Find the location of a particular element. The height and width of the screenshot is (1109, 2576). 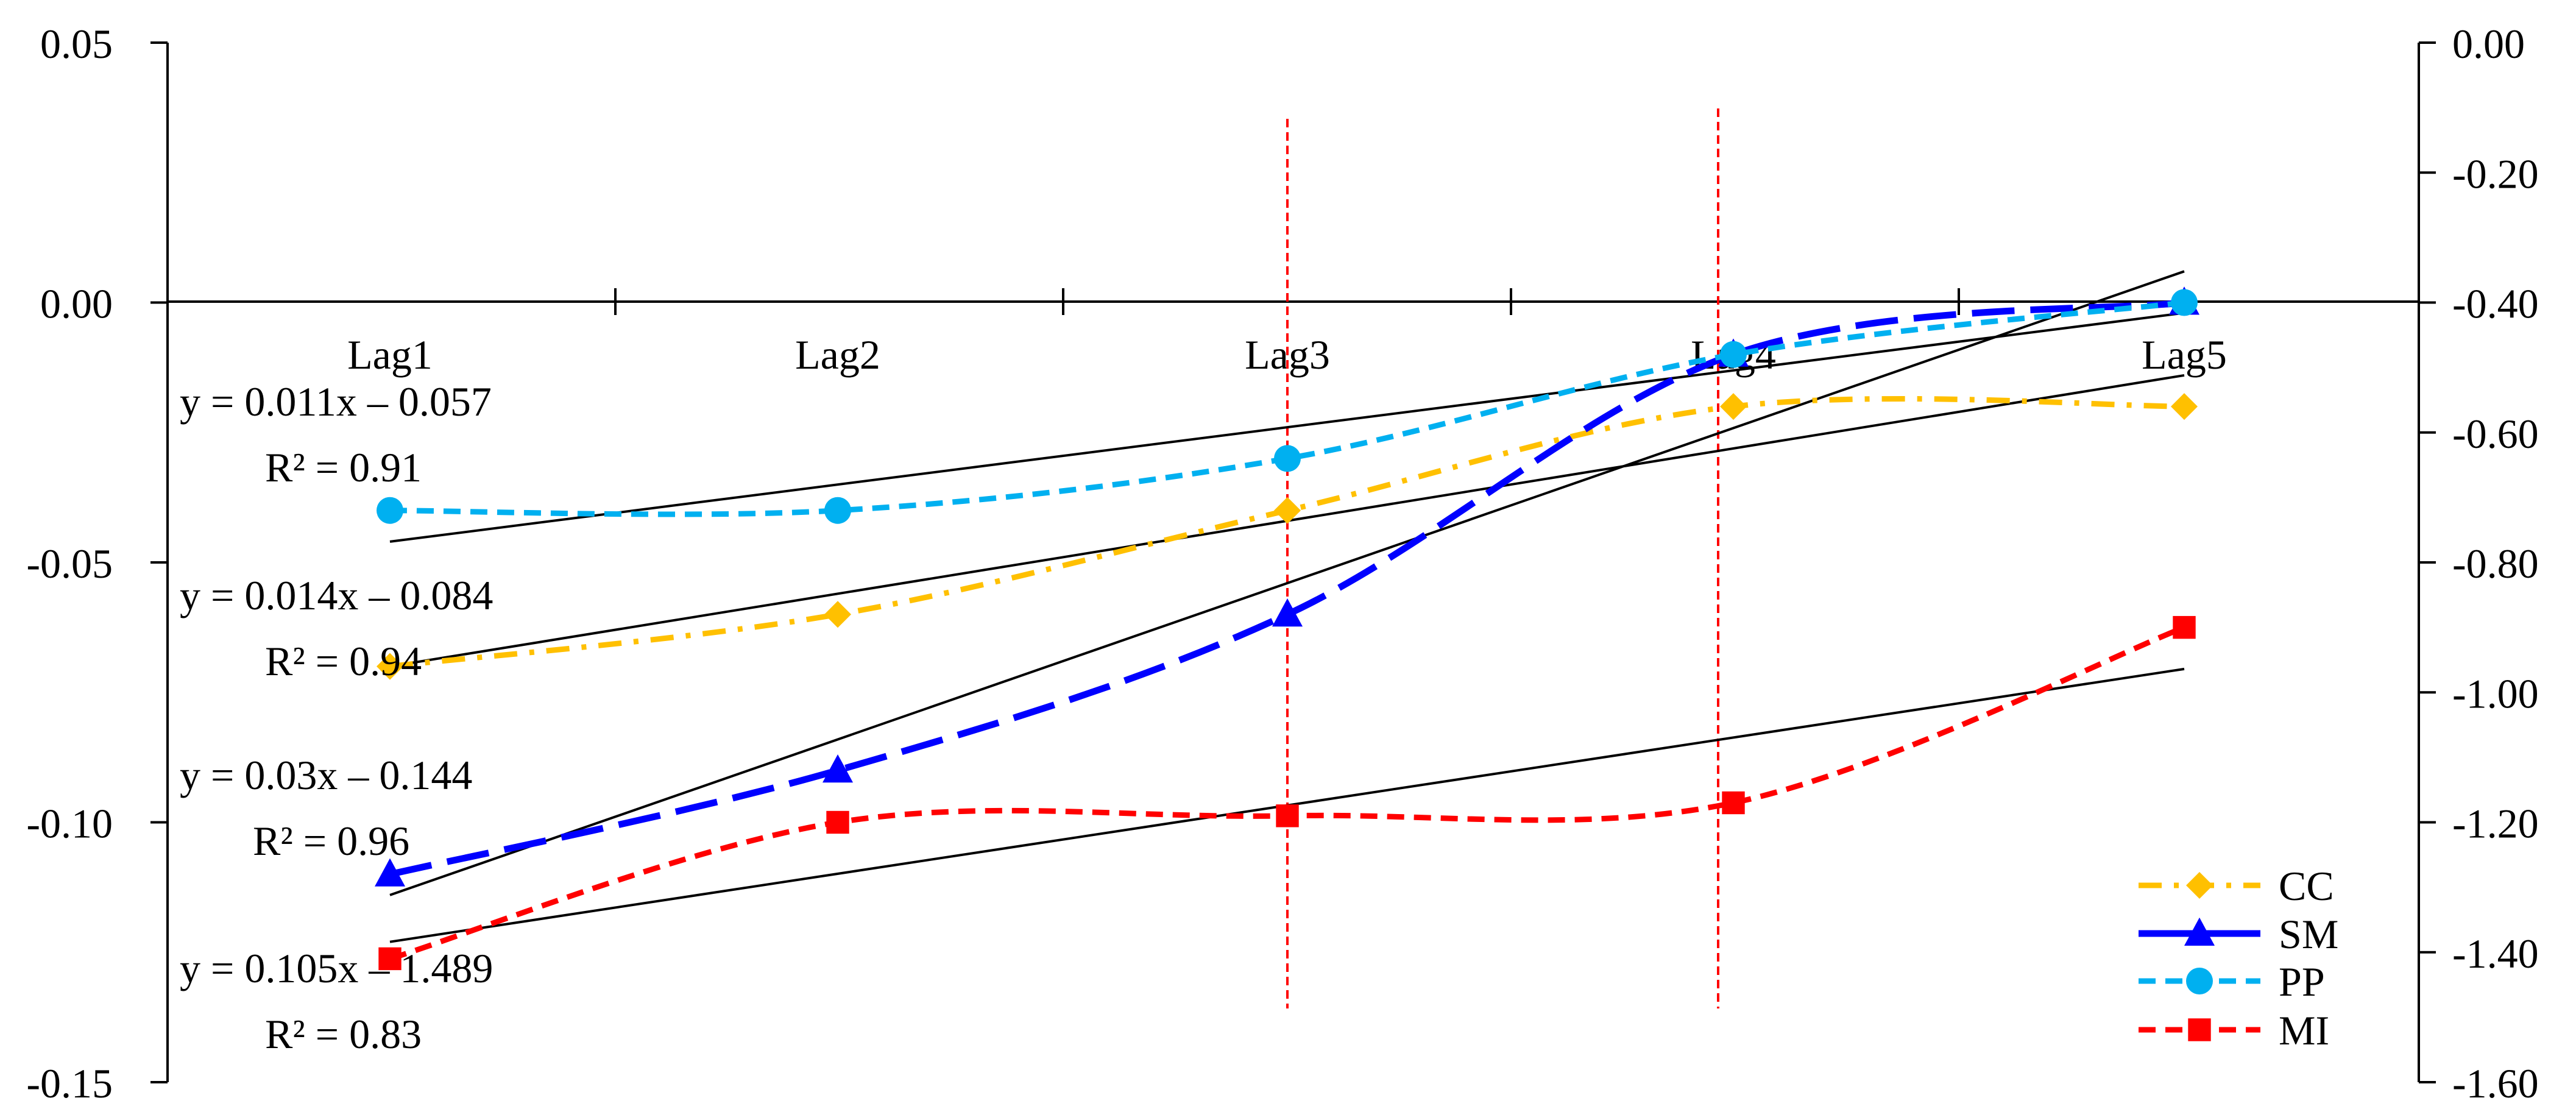

trendline-pp is located at coordinates (1287, 427).